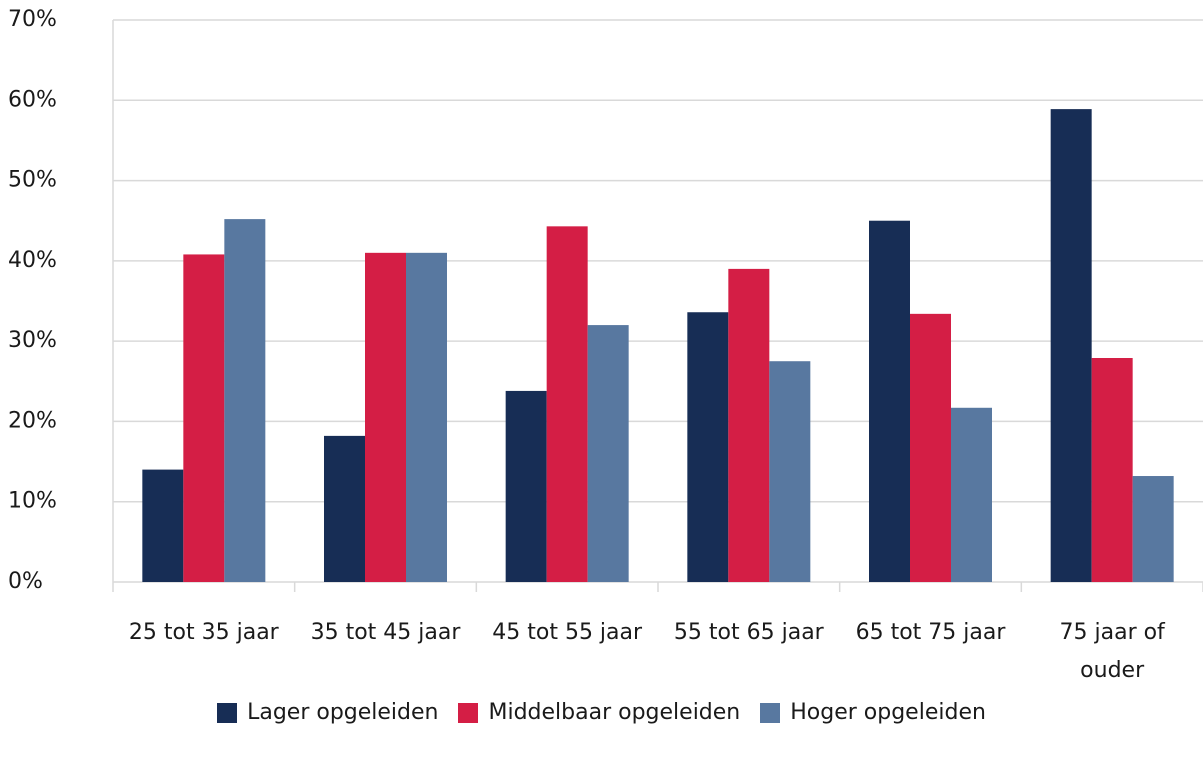 This screenshot has height=760, width=1203. I want to click on legend-label: Middelbaar opgeleiden, so click(614, 712).